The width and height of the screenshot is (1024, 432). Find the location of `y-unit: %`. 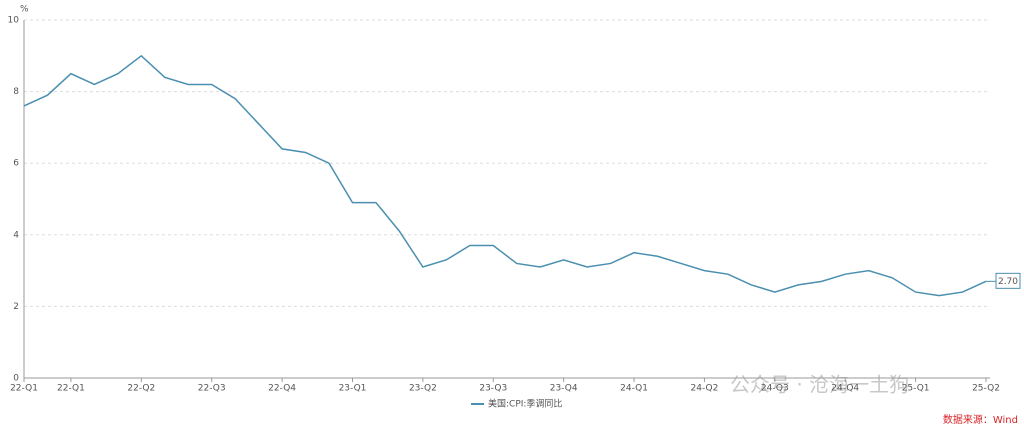

y-unit: % is located at coordinates (24, 10).